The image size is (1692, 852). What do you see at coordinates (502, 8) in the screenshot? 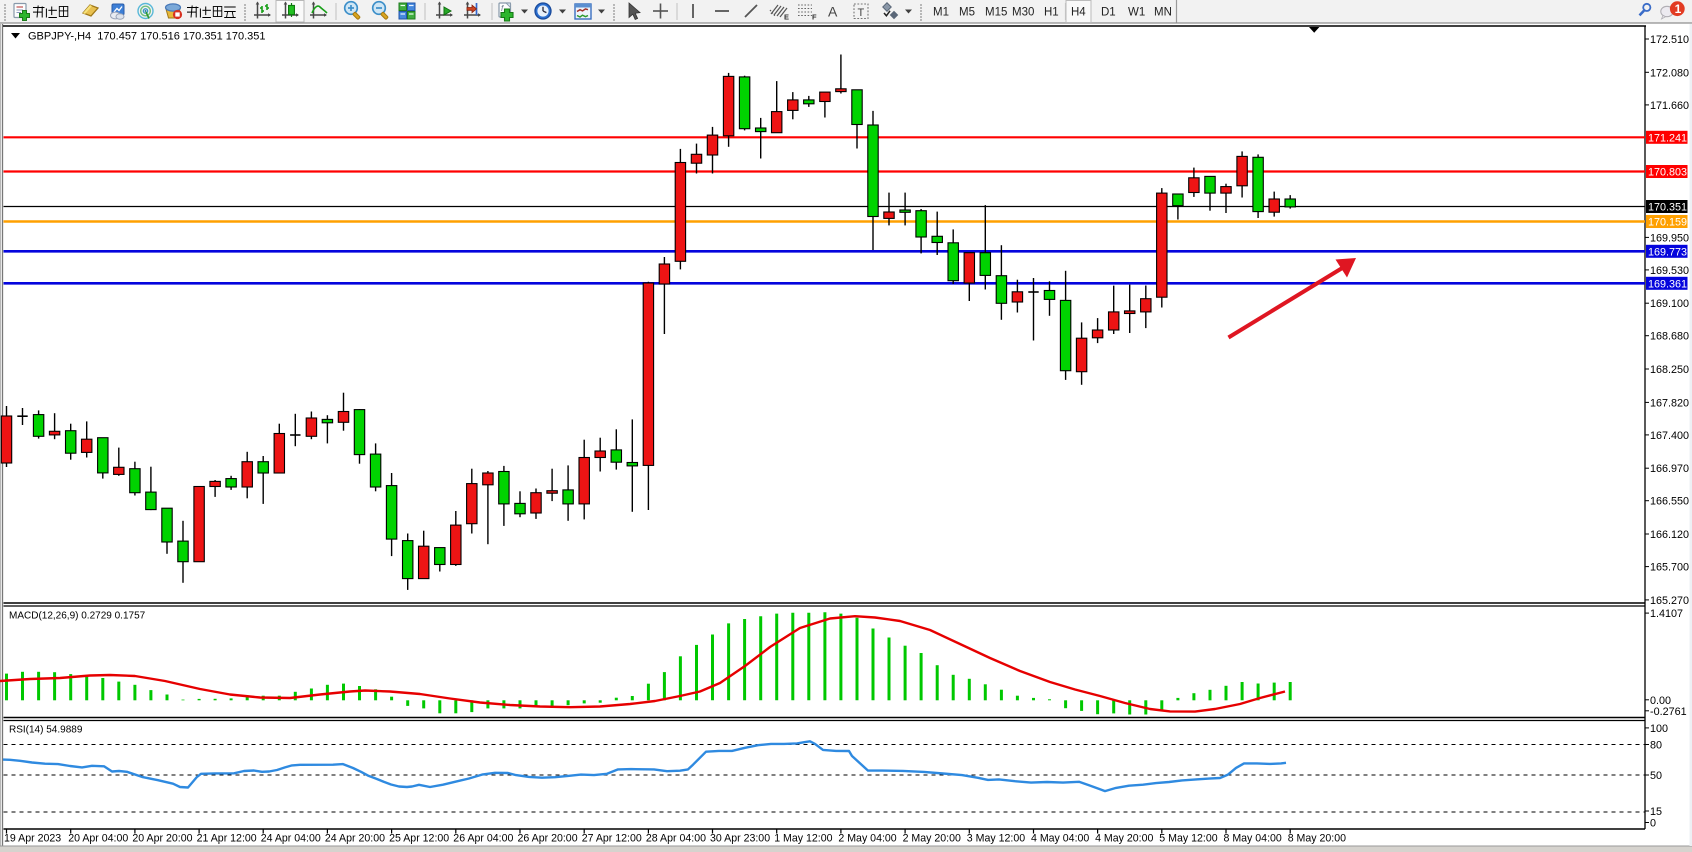
I see `svg-text: f` at bounding box center [502, 8].